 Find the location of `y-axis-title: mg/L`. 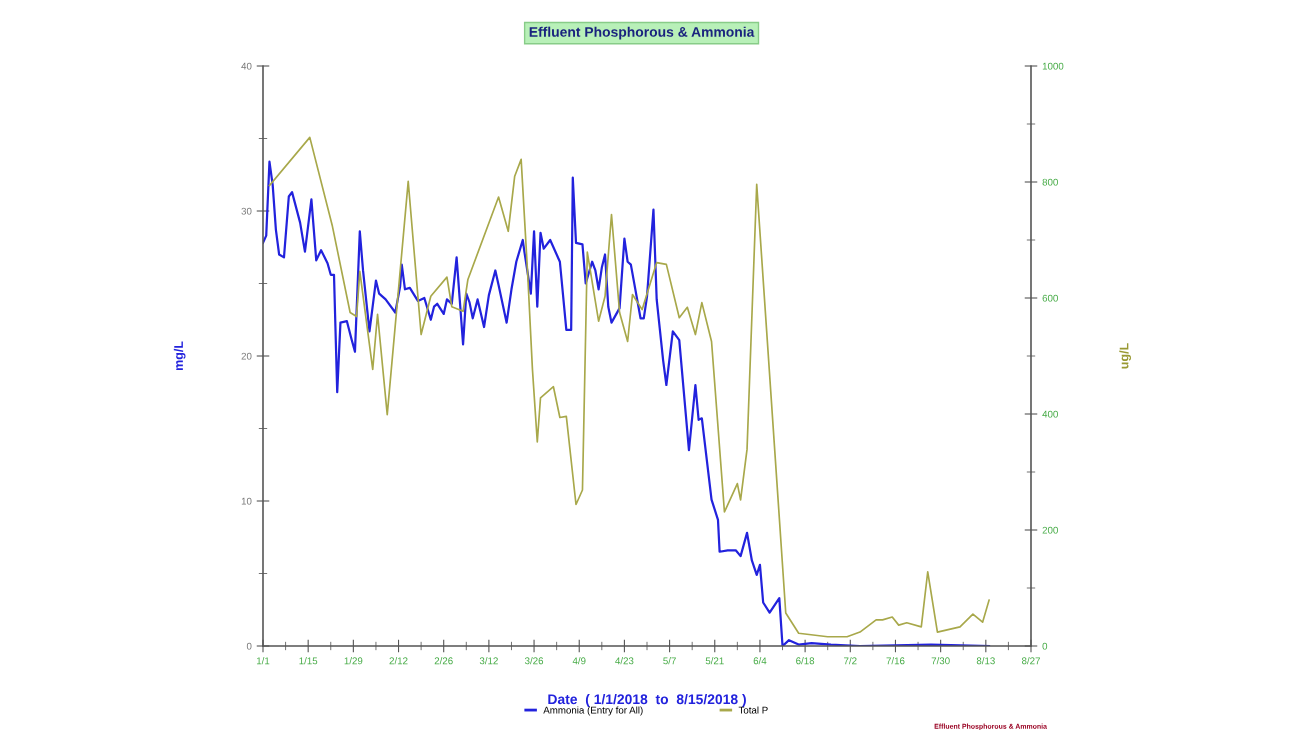

y-axis-title: mg/L is located at coordinates (179, 356).